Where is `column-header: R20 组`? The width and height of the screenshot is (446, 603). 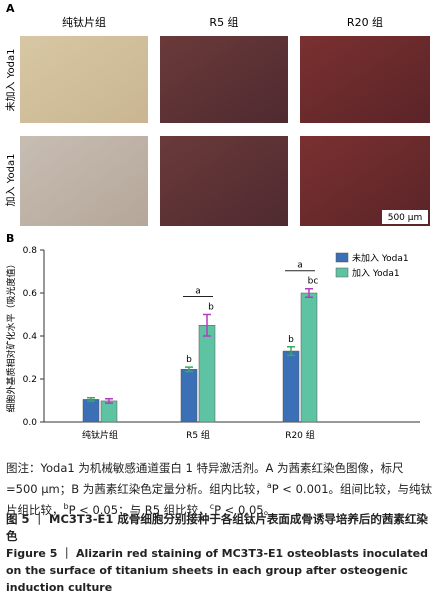
column-header: R20 组 is located at coordinates (365, 22).